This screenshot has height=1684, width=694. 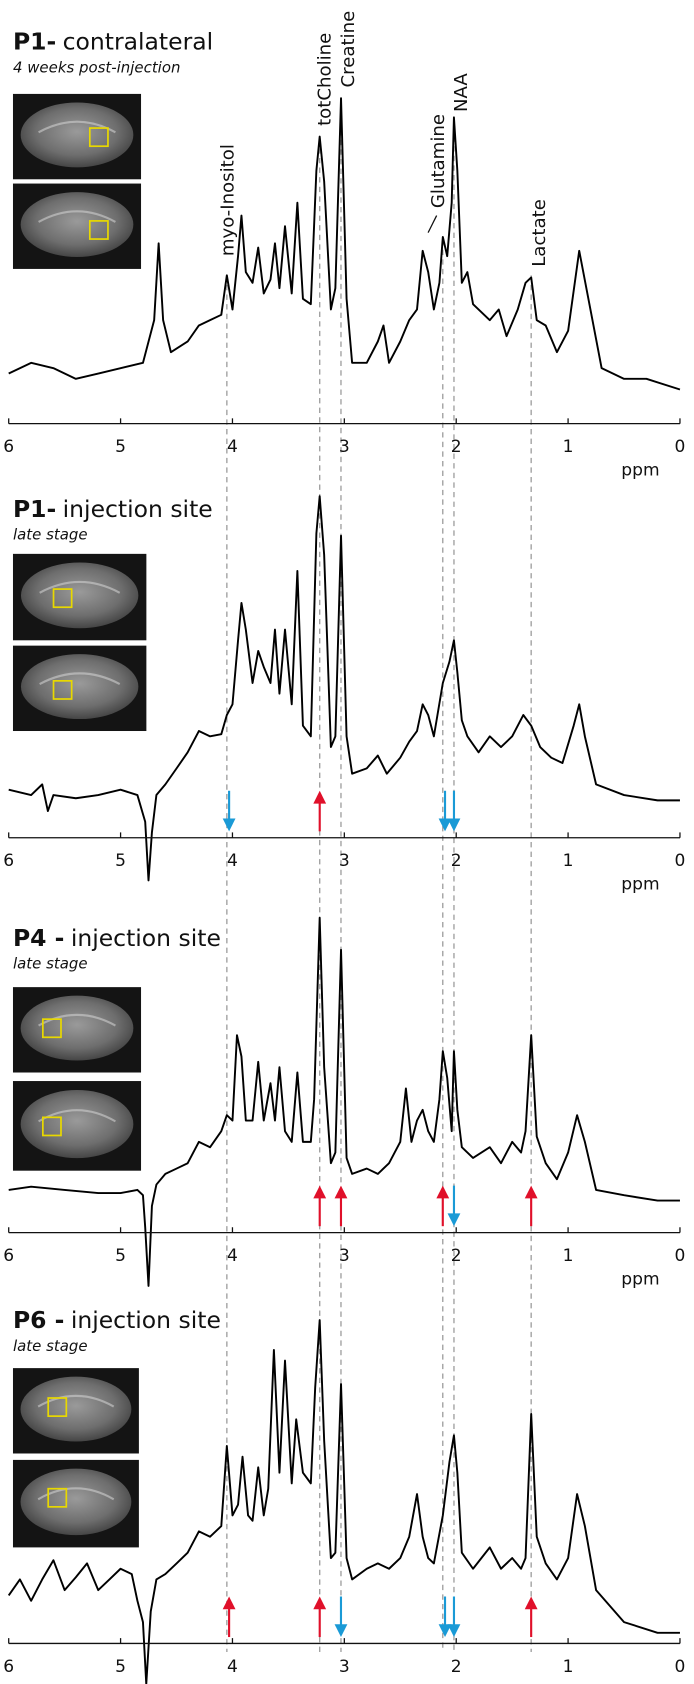 What do you see at coordinates (38, 938) in the screenshot?
I see `panel-id: P4 -` at bounding box center [38, 938].